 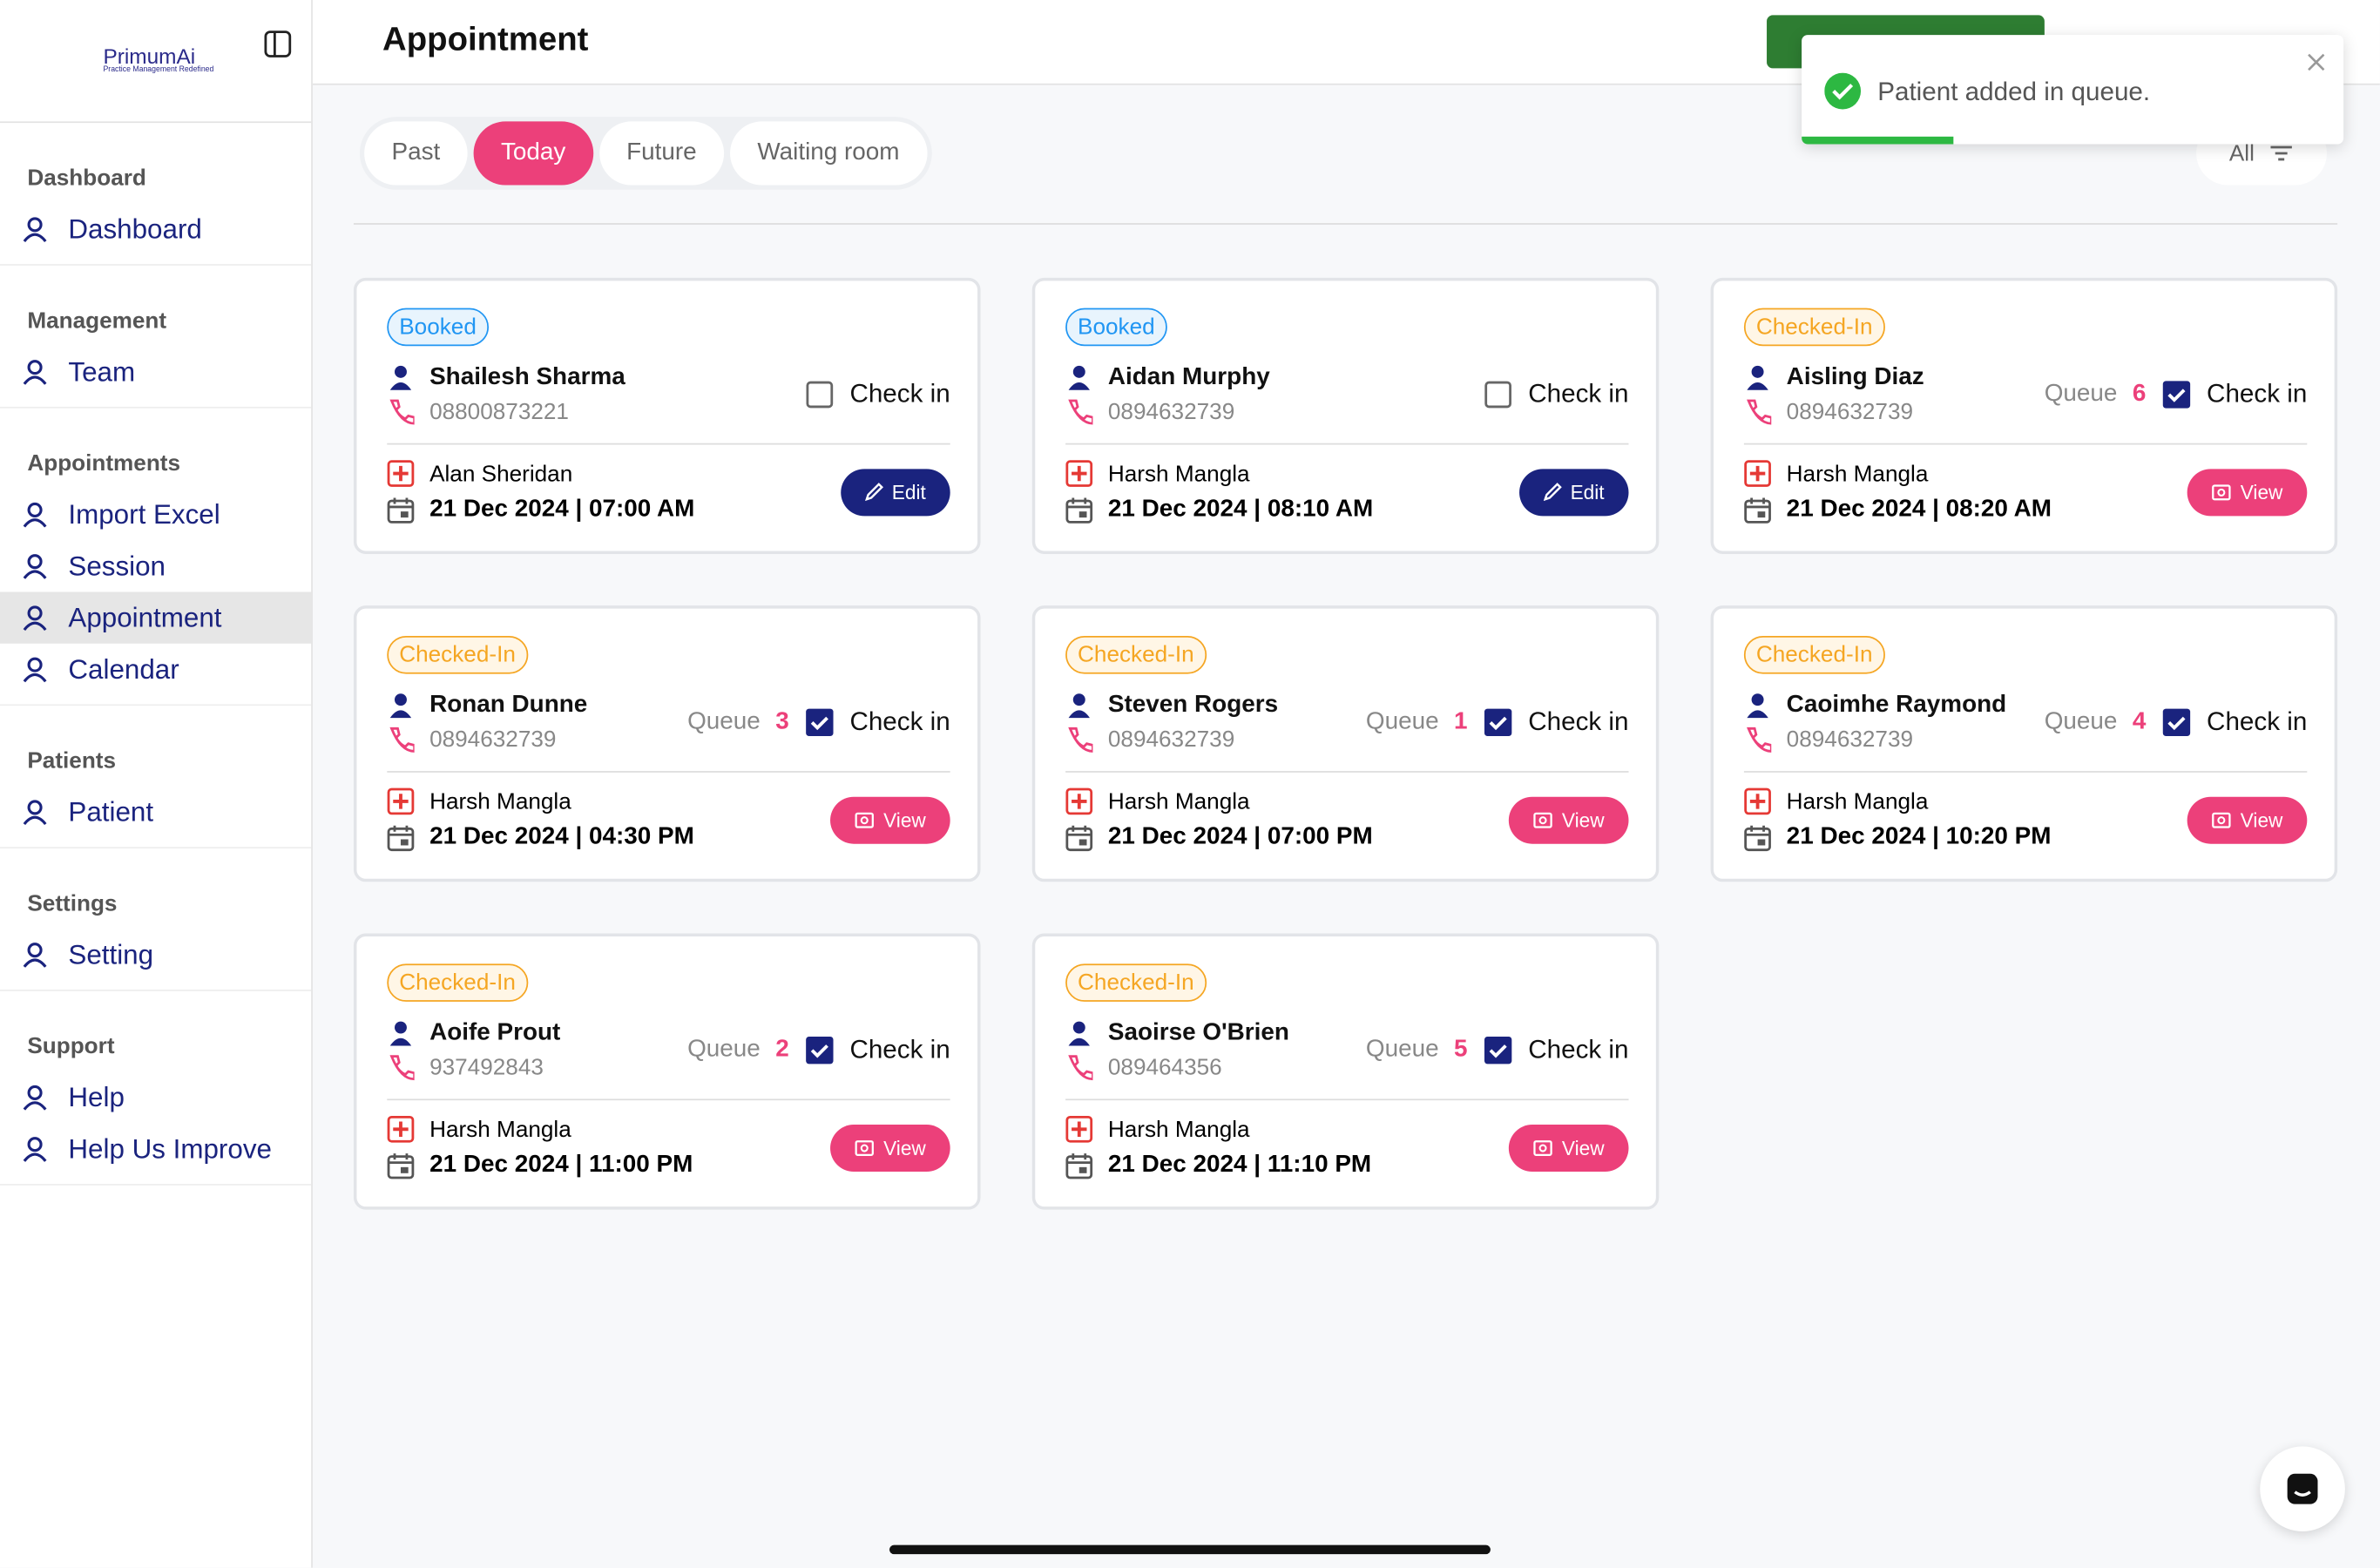 I want to click on appointment-datetime: 21 Dec 2024 | 04:30 PM, so click(x=561, y=837).